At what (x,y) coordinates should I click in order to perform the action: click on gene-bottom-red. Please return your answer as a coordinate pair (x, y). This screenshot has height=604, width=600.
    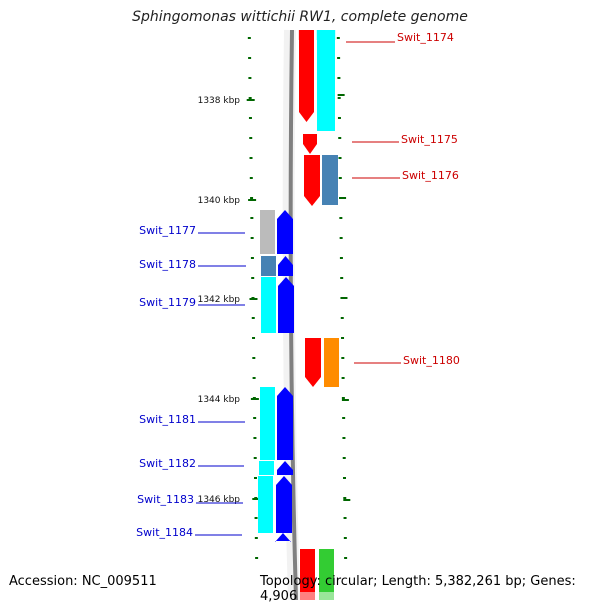
    Looking at the image, I should click on (307, 574).